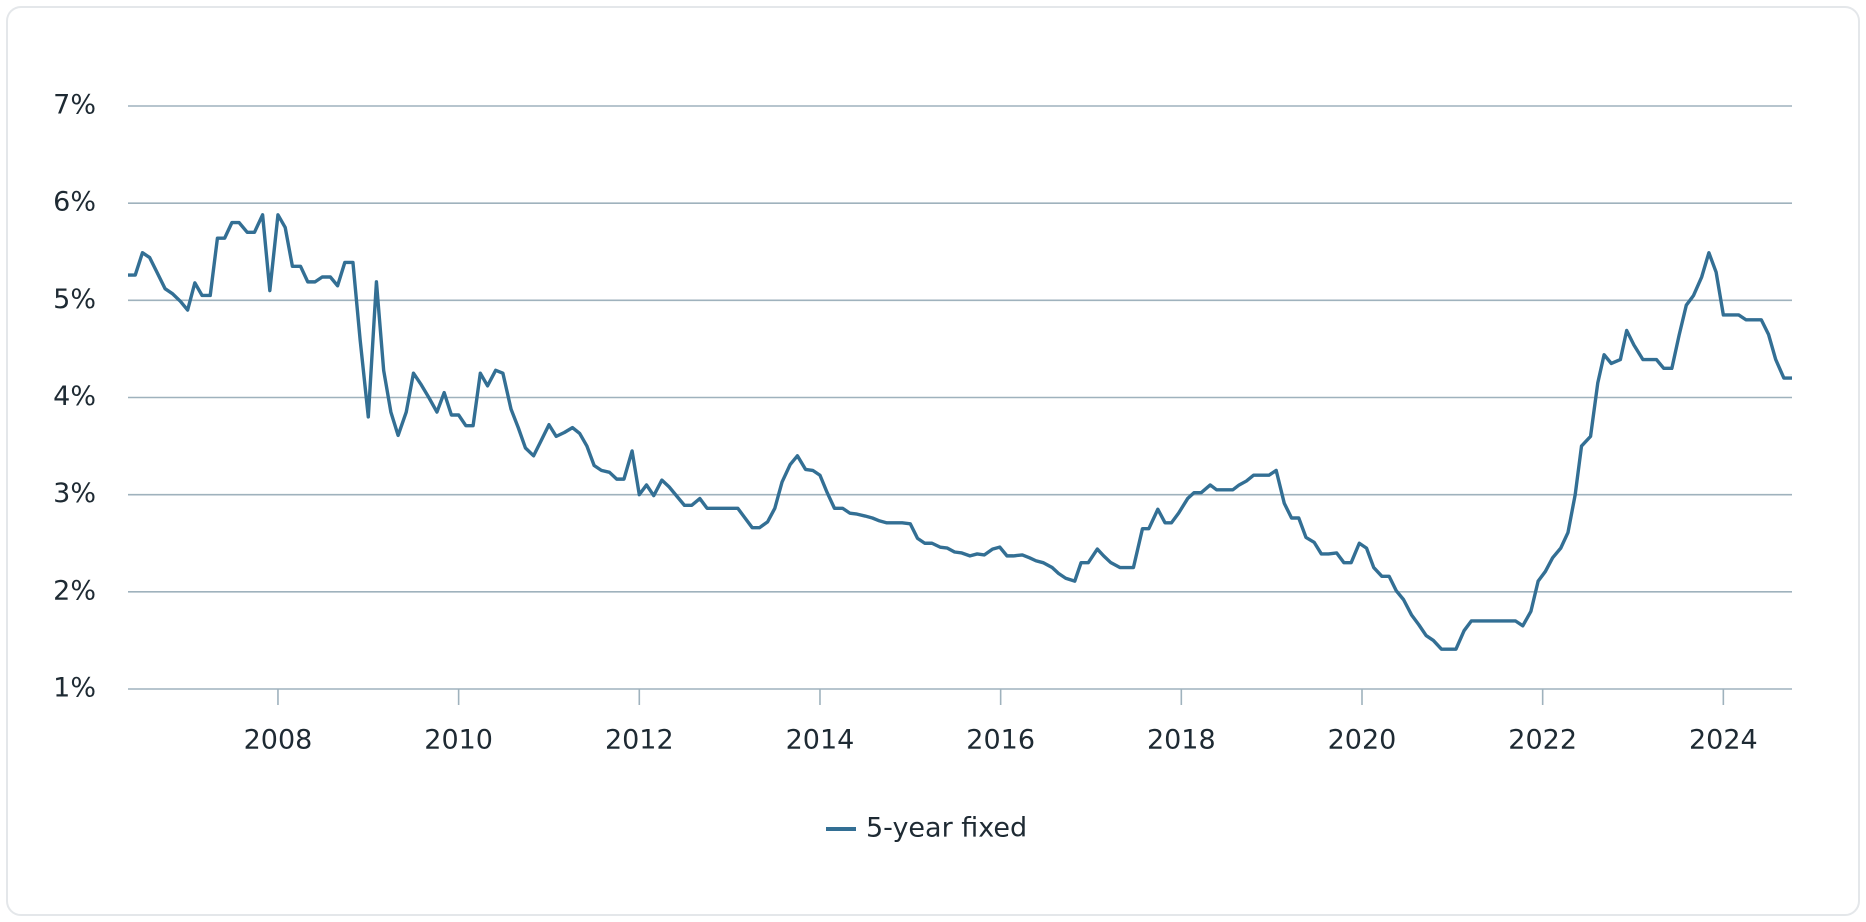 The height and width of the screenshot is (922, 1866). I want to click on x-tick-label: 2020, so click(1362, 740).